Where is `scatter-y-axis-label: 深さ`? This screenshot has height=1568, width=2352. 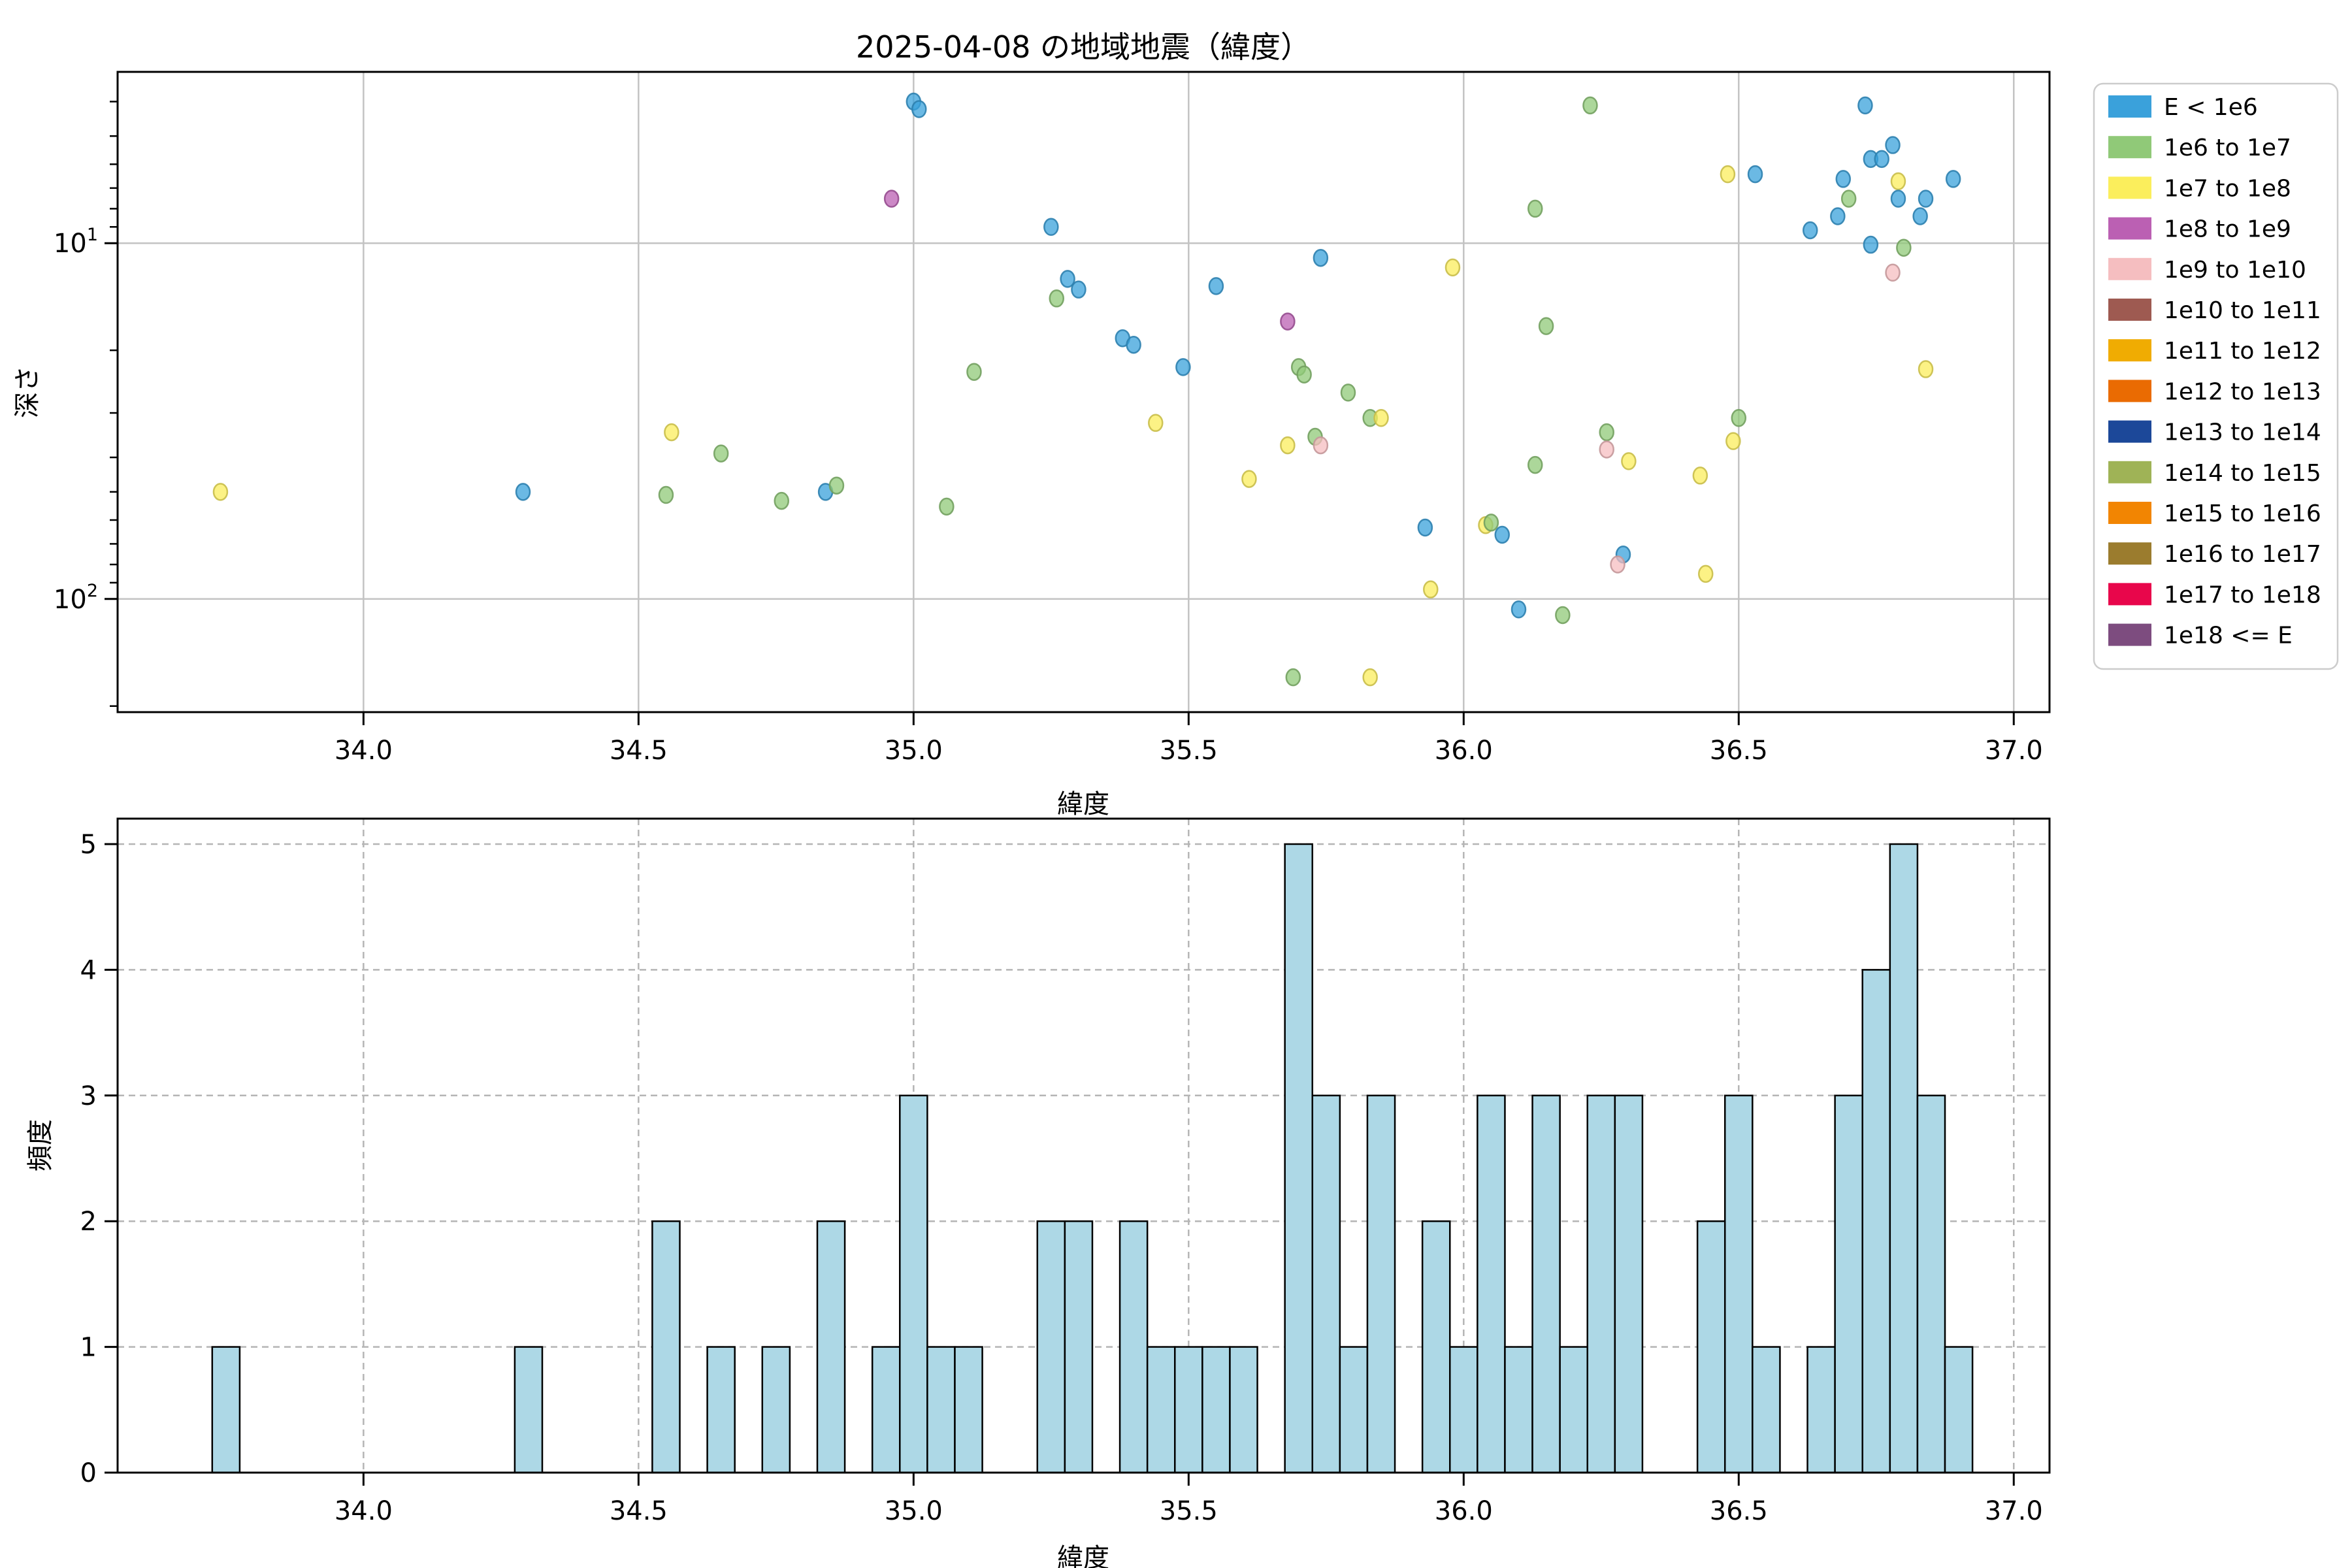 scatter-y-axis-label: 深さ is located at coordinates (27, 392).